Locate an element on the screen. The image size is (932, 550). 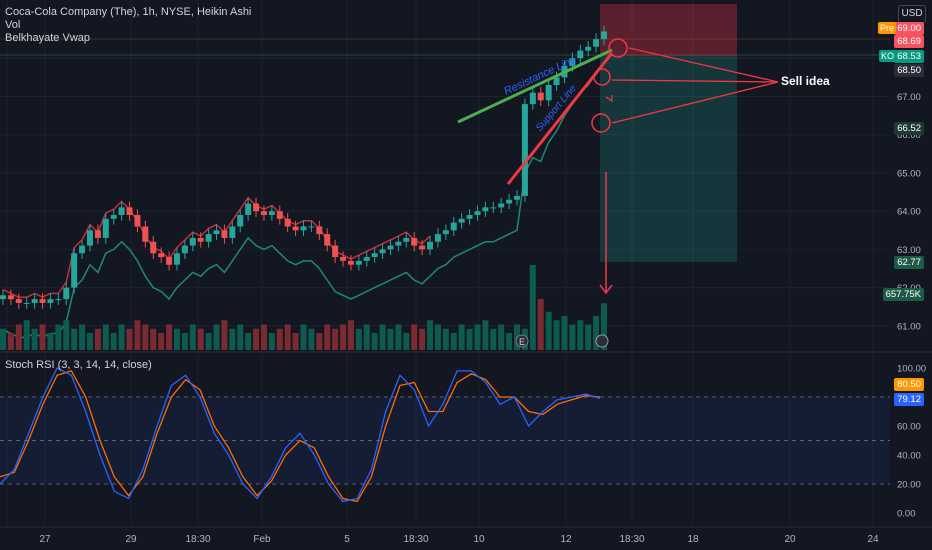
price-tag: 68.50 is located at coordinates (909, 70).